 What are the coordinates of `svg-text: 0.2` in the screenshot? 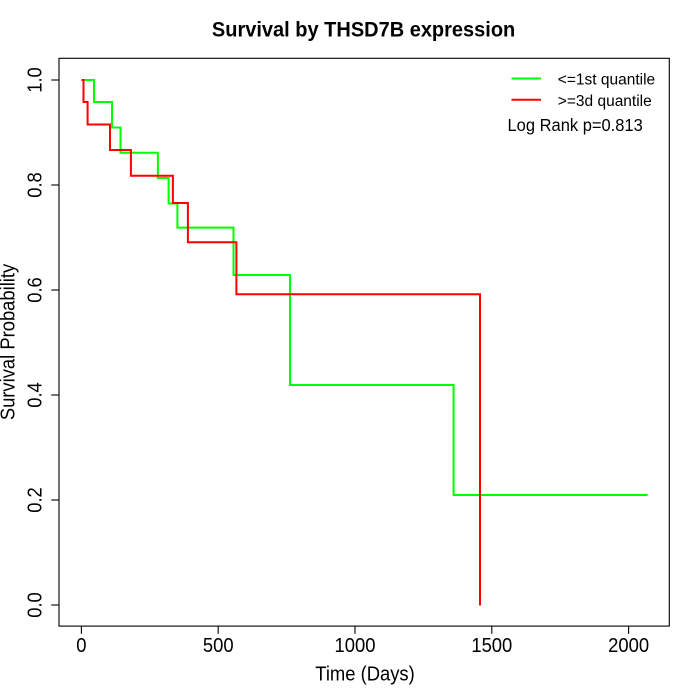 It's located at (36, 500).